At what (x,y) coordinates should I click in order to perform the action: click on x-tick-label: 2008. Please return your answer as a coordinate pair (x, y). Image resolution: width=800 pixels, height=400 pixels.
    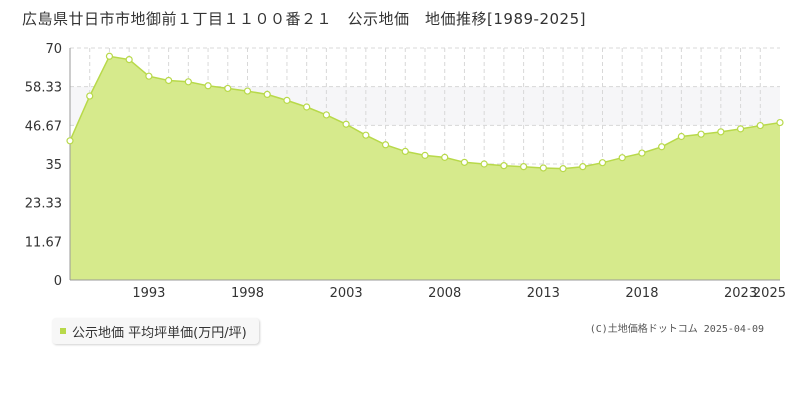
    Looking at the image, I should click on (444, 293).